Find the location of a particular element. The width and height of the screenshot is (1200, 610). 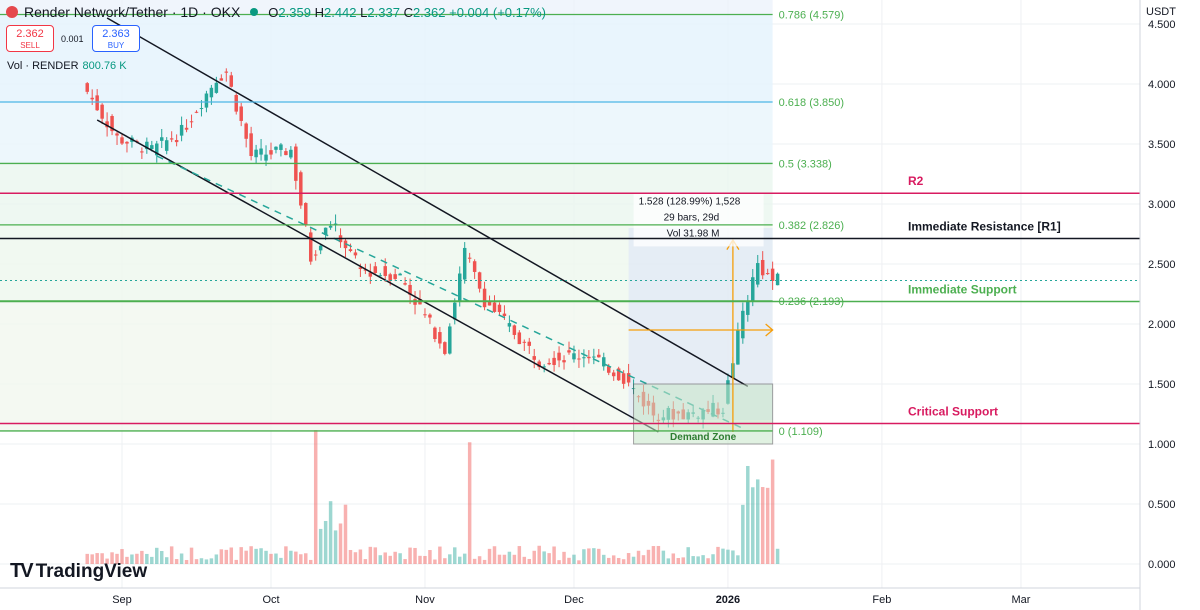

y-tick-label: 4.000 is located at coordinates (1162, 85).